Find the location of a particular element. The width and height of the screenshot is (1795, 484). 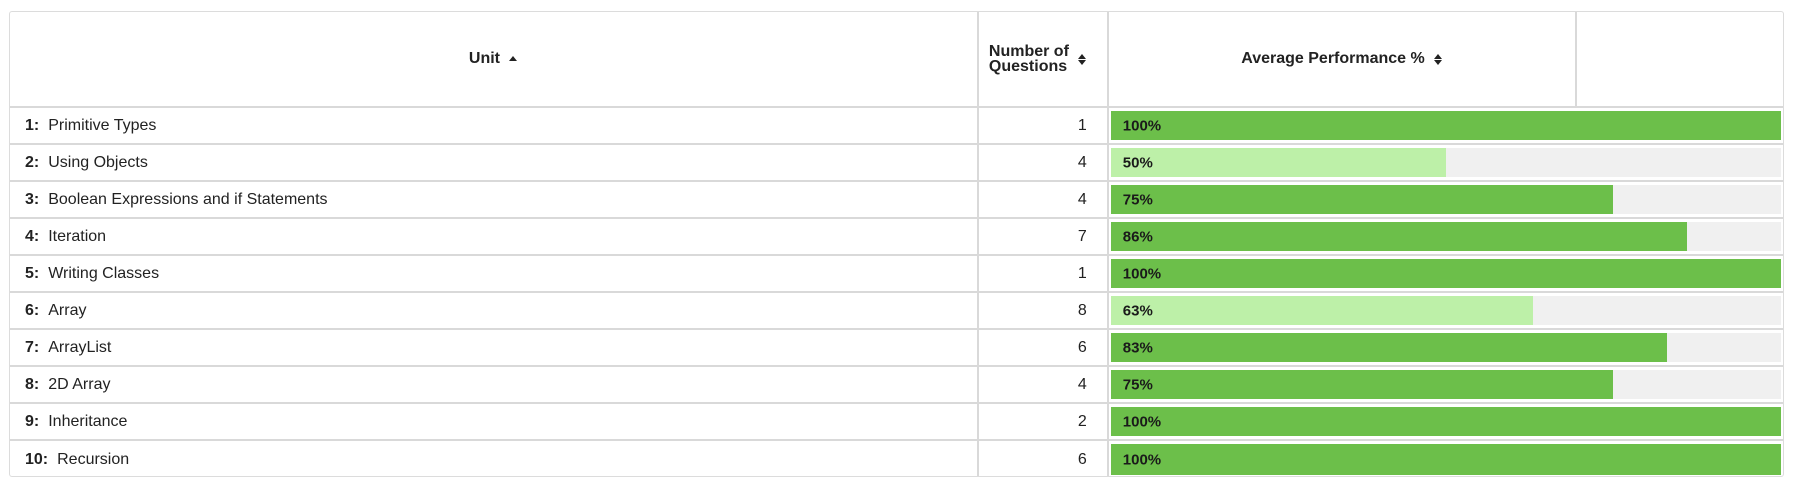

table-row: 10: Recursion 6 100% is located at coordinates (896, 458).